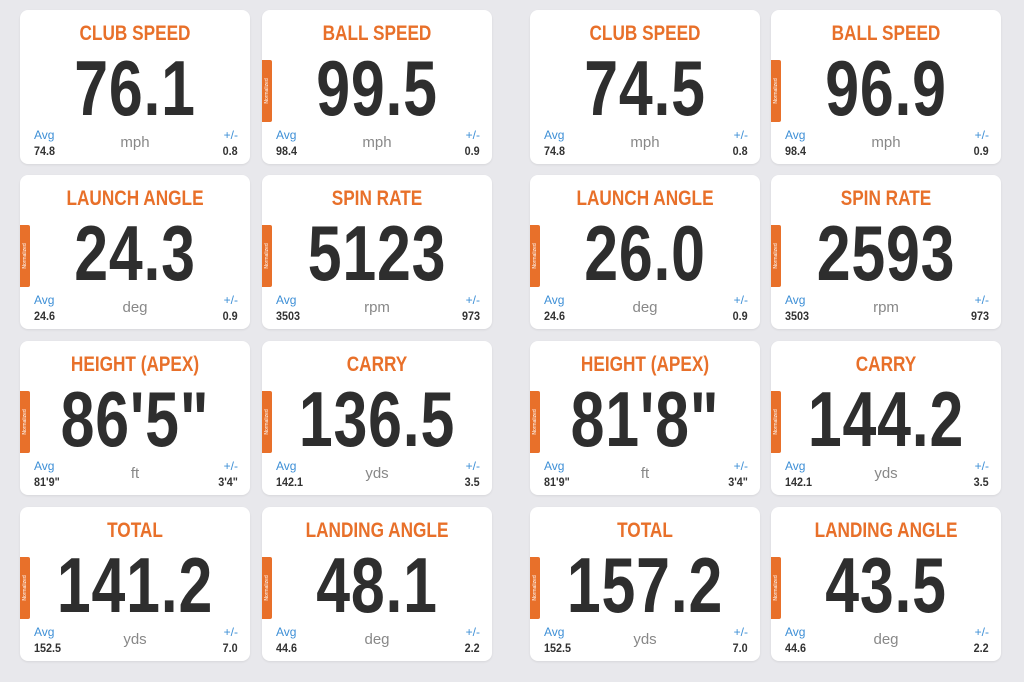 The height and width of the screenshot is (682, 1024). What do you see at coordinates (135, 530) in the screenshot?
I see `stat-title: TOTAL` at bounding box center [135, 530].